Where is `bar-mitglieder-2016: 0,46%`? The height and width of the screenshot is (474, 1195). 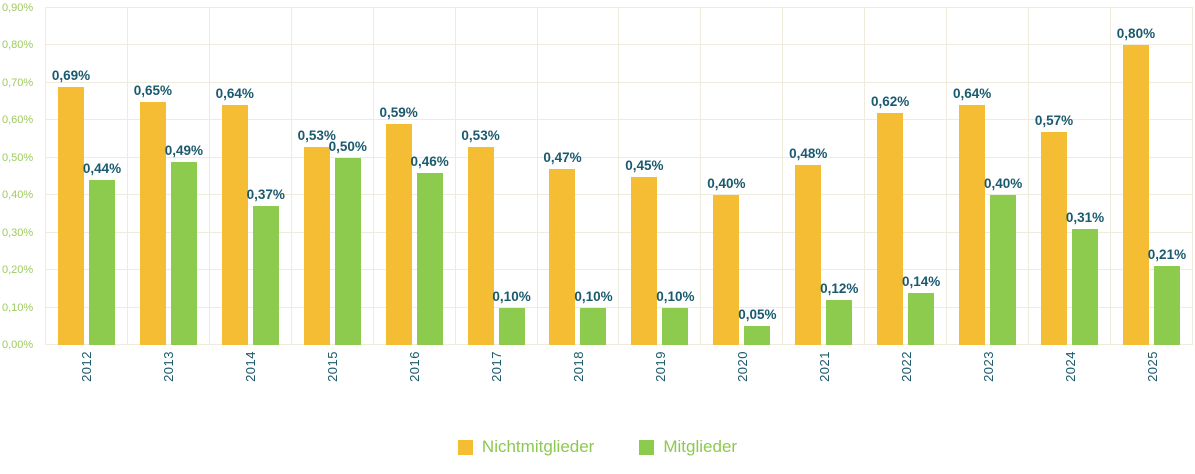
bar-mitglieder-2016: 0,46% is located at coordinates (430, 249).